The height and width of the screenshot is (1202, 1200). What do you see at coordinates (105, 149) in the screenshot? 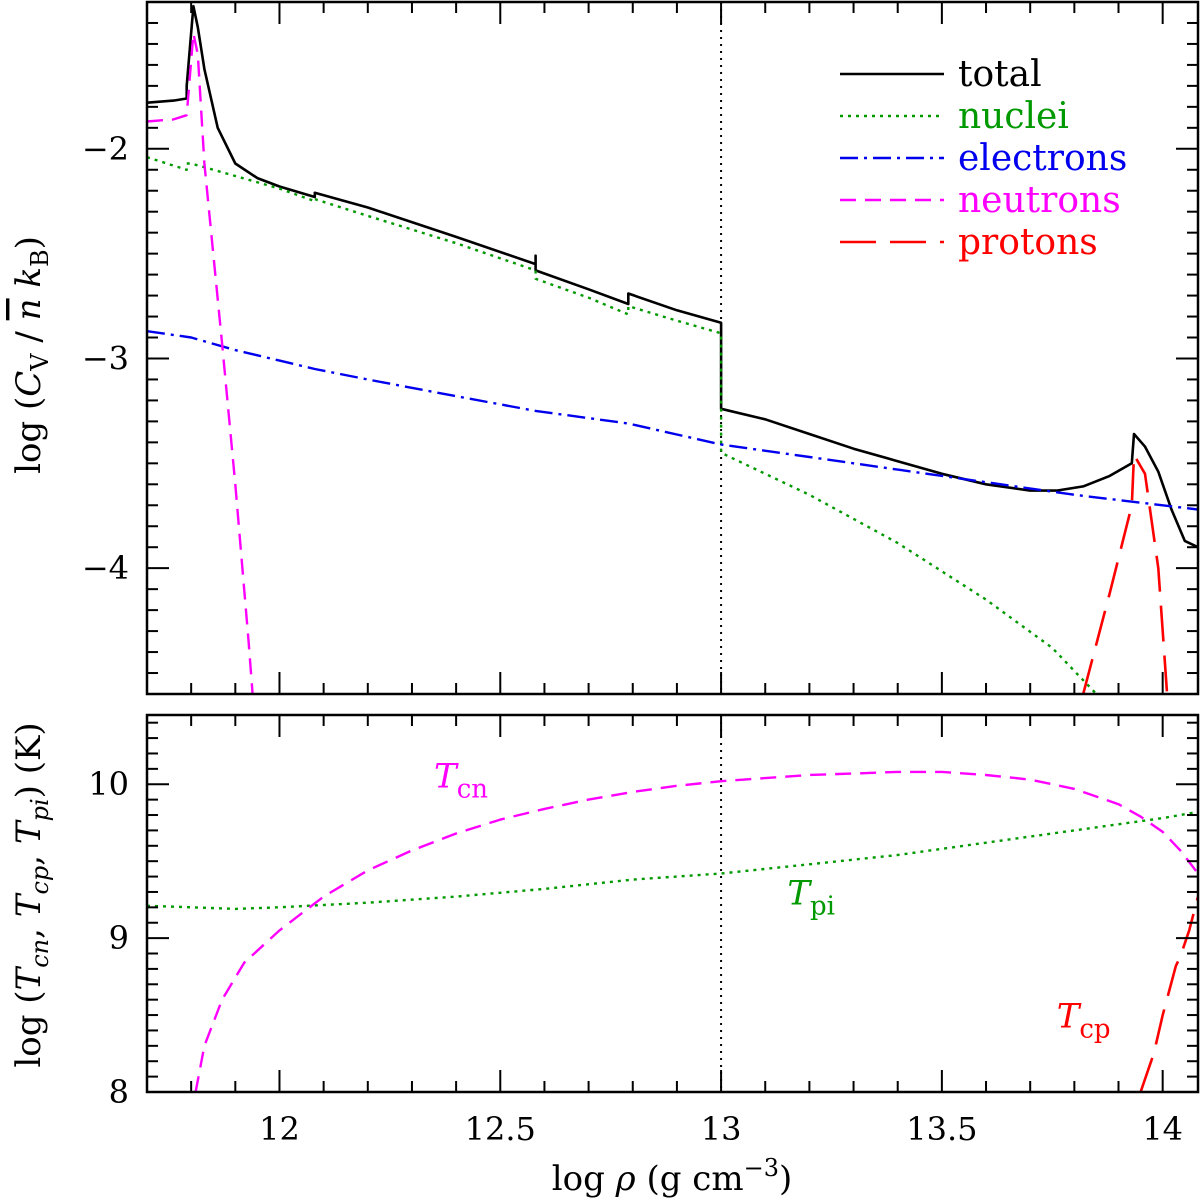
I see `top-y-tick-label: −2` at bounding box center [105, 149].